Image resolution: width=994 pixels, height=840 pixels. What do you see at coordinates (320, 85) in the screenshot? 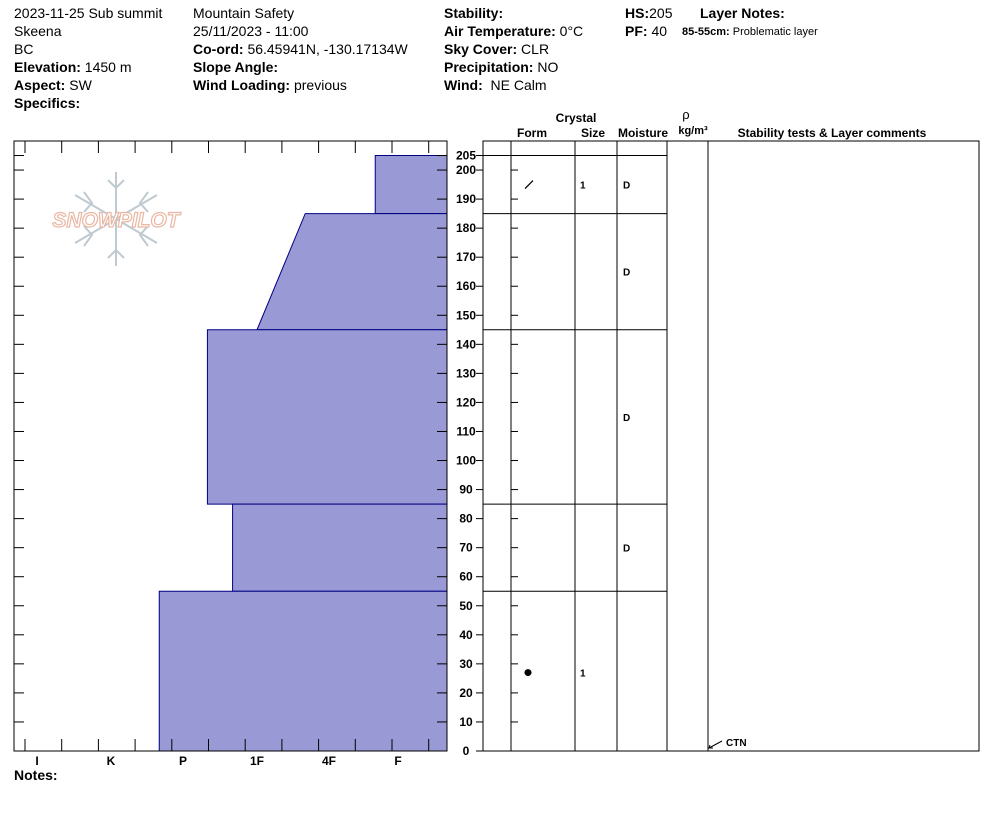
I see `wind-loading-value: previous` at bounding box center [320, 85].